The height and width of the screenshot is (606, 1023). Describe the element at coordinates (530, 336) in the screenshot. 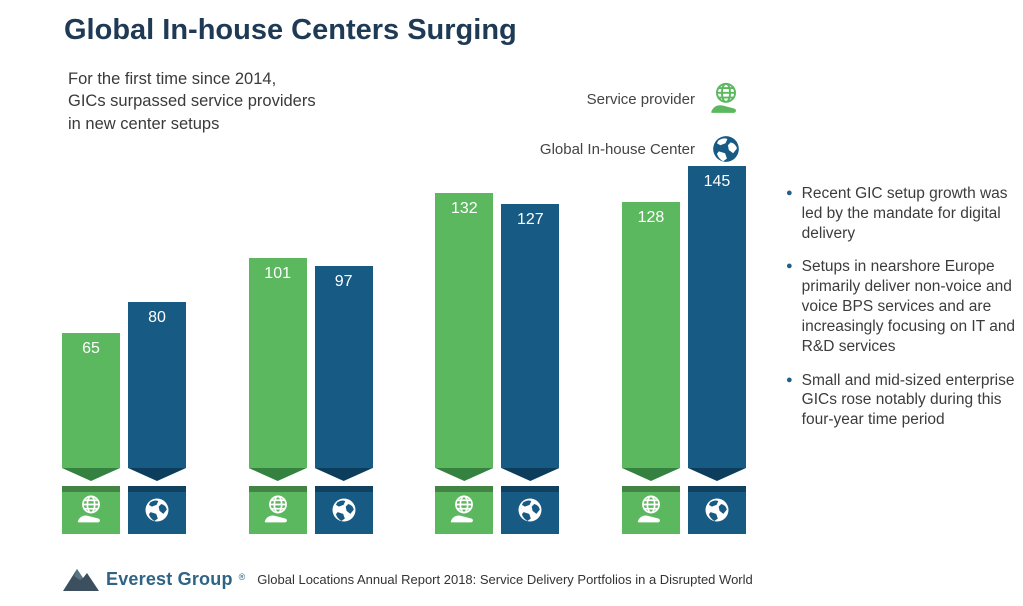

I see `bar: 127` at that location.